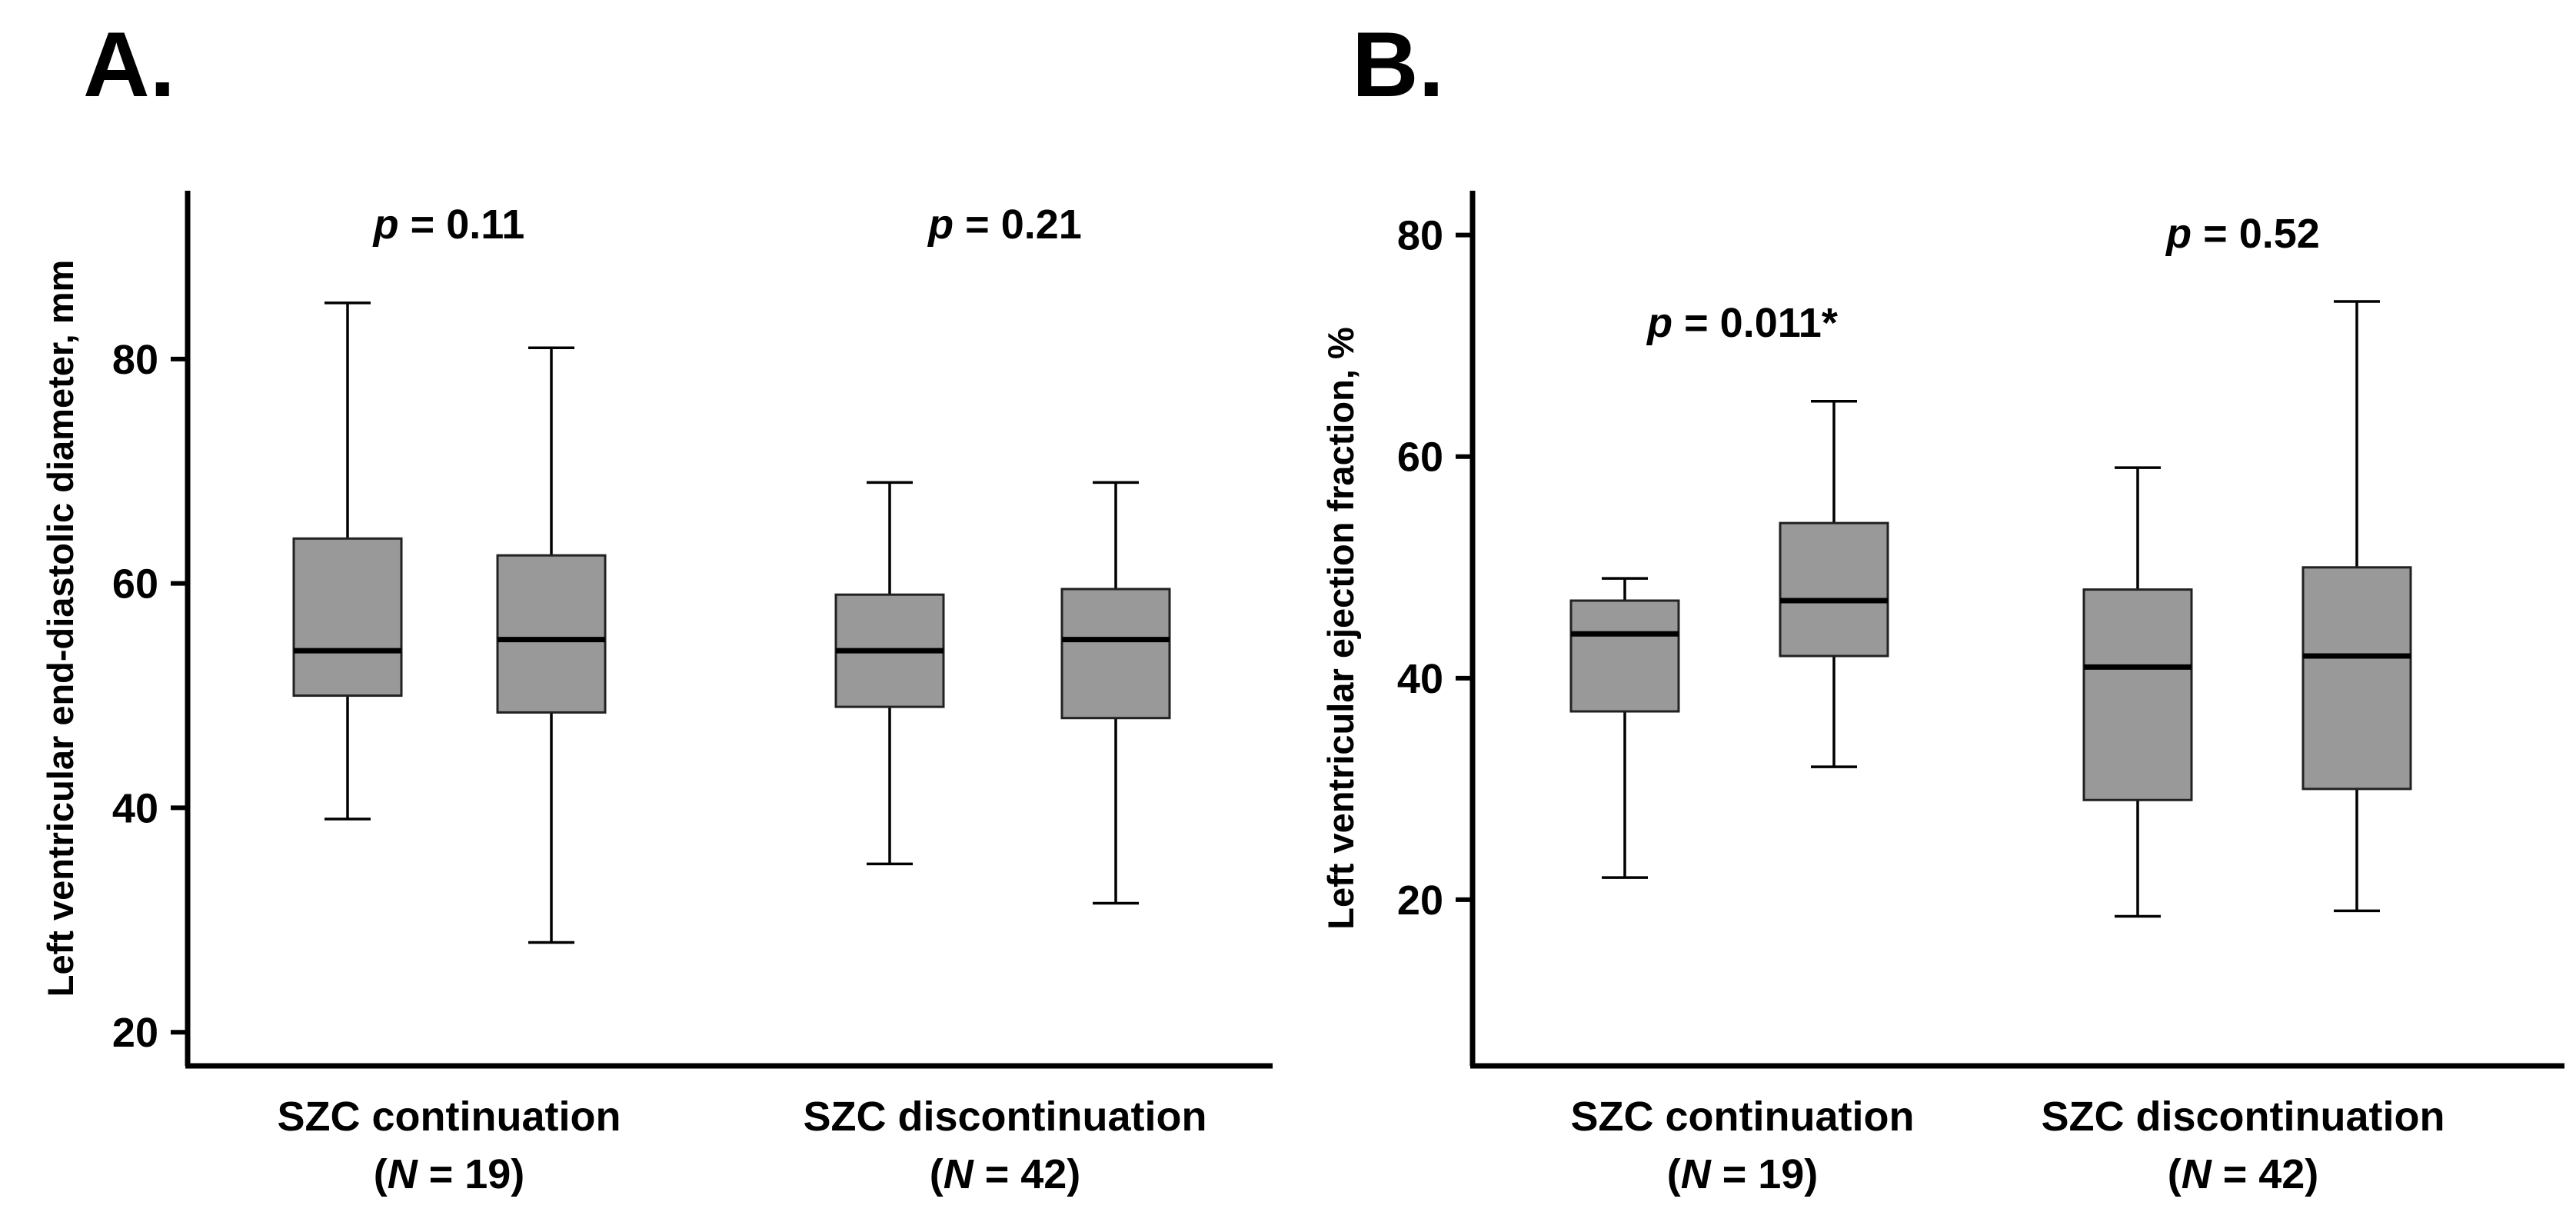  What do you see at coordinates (129, 64) in the screenshot?
I see `panel-label: A.` at bounding box center [129, 64].